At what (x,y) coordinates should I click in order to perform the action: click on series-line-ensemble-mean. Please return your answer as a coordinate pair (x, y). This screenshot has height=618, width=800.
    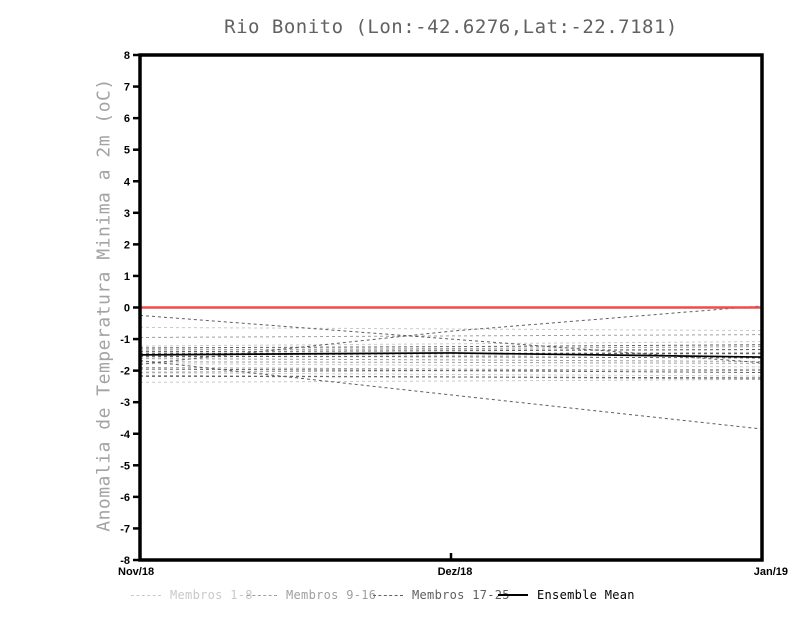
    Looking at the image, I should click on (451, 355).